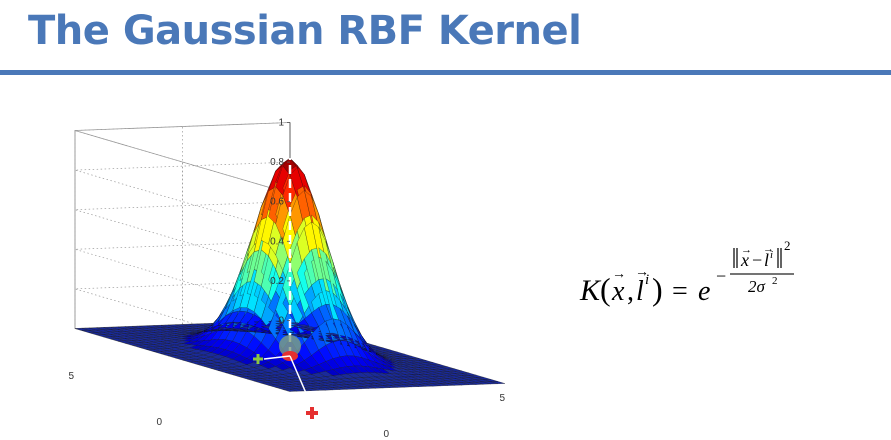 This screenshot has width=891, height=440. What do you see at coordinates (386, 434) in the screenshot?
I see `x-tick-label: 0` at bounding box center [386, 434].